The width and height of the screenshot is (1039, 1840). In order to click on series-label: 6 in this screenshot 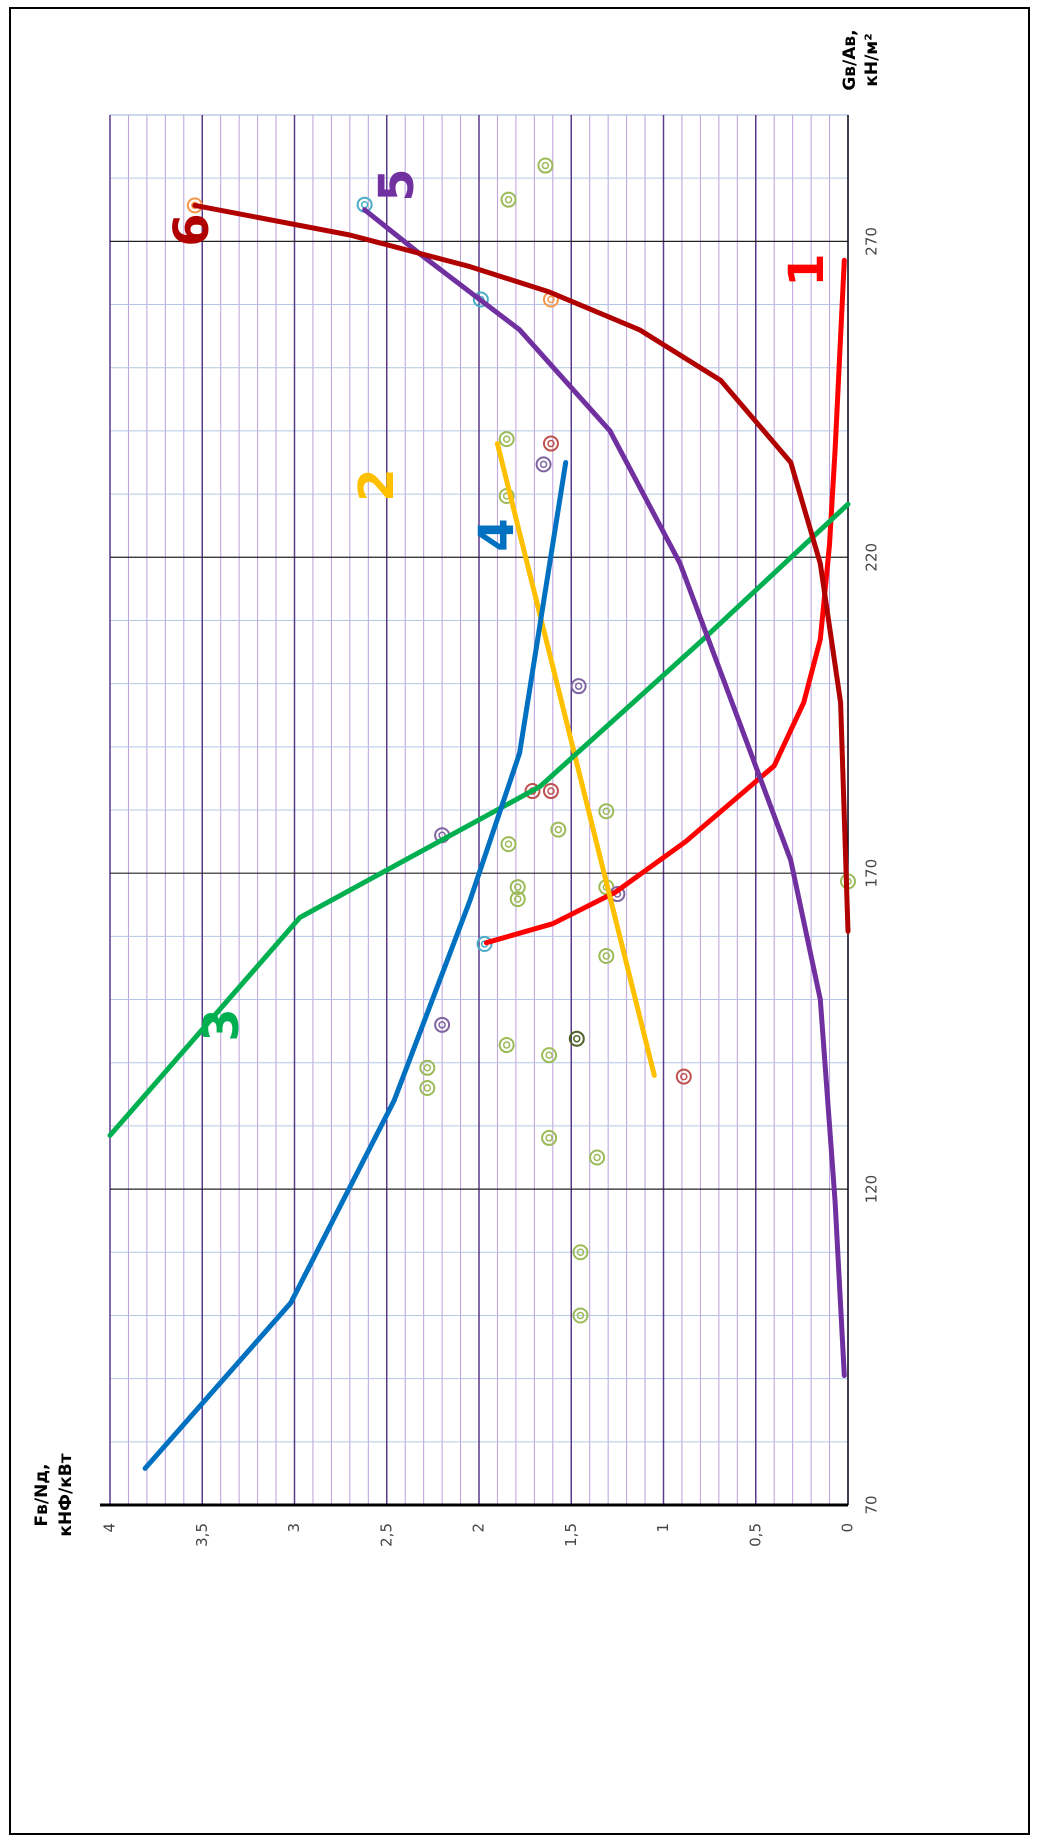, I will do `click(192, 229)`.